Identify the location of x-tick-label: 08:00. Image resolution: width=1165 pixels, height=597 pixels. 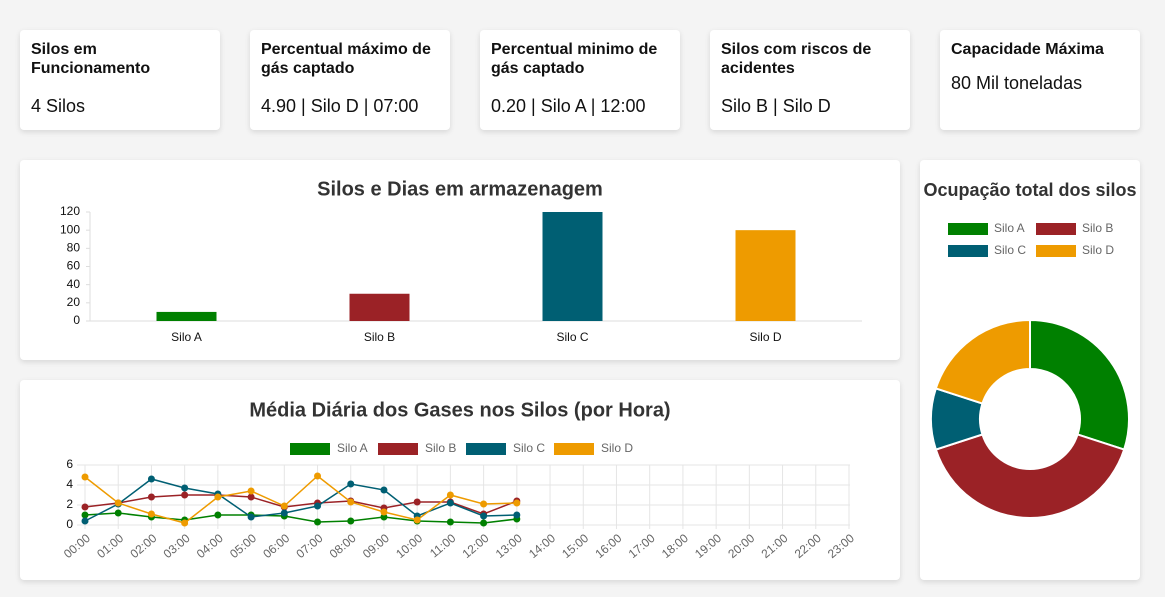
(343, 546).